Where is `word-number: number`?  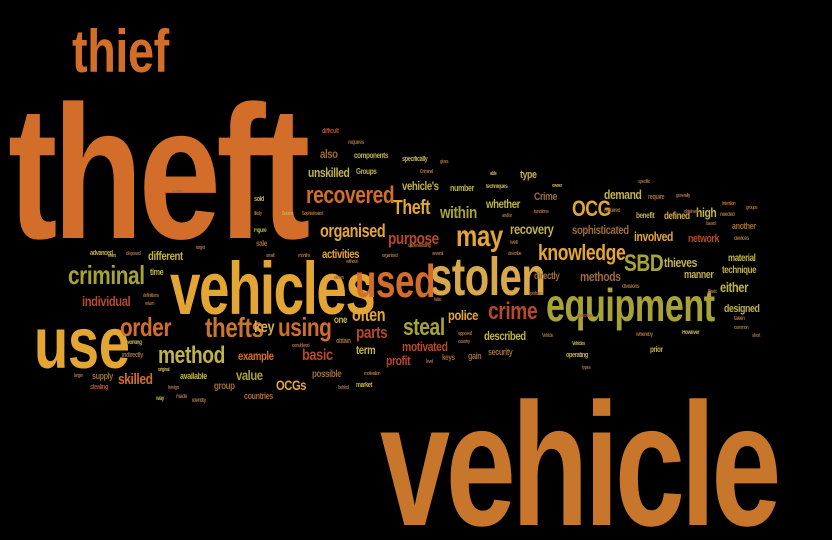 word-number: number is located at coordinates (462, 188).